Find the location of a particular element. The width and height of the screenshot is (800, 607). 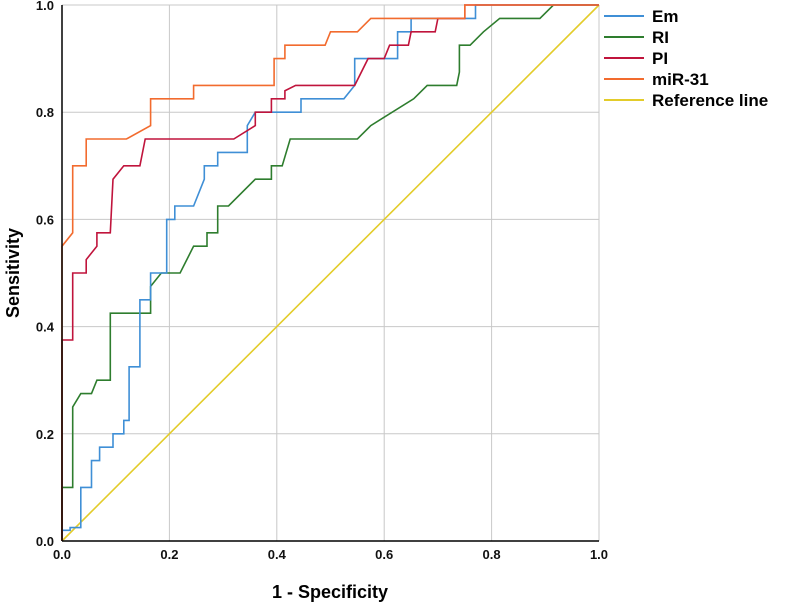

legend-label: Em is located at coordinates (665, 16).